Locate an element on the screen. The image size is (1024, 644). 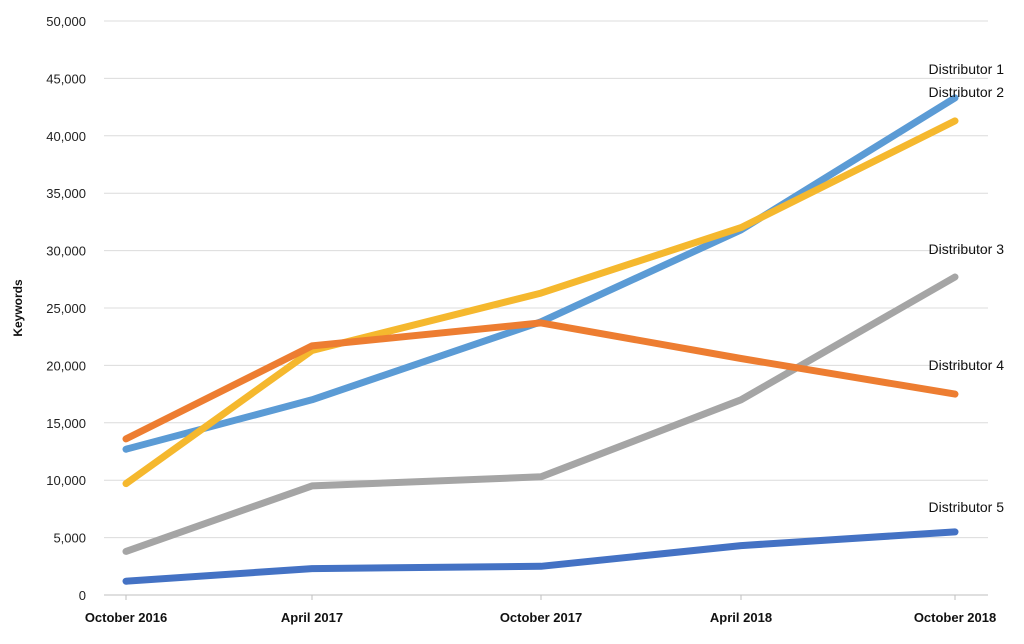
y-tick-label: 50,000 is located at coordinates (66, 21).